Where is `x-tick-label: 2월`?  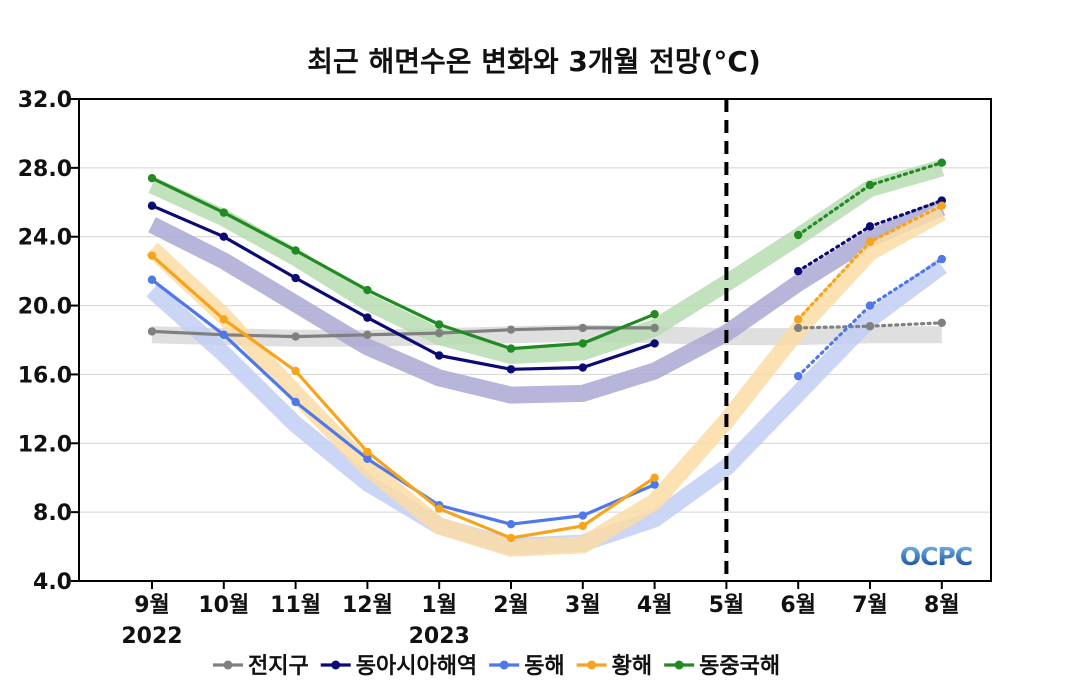
x-tick-label: 2월 is located at coordinates (511, 605).